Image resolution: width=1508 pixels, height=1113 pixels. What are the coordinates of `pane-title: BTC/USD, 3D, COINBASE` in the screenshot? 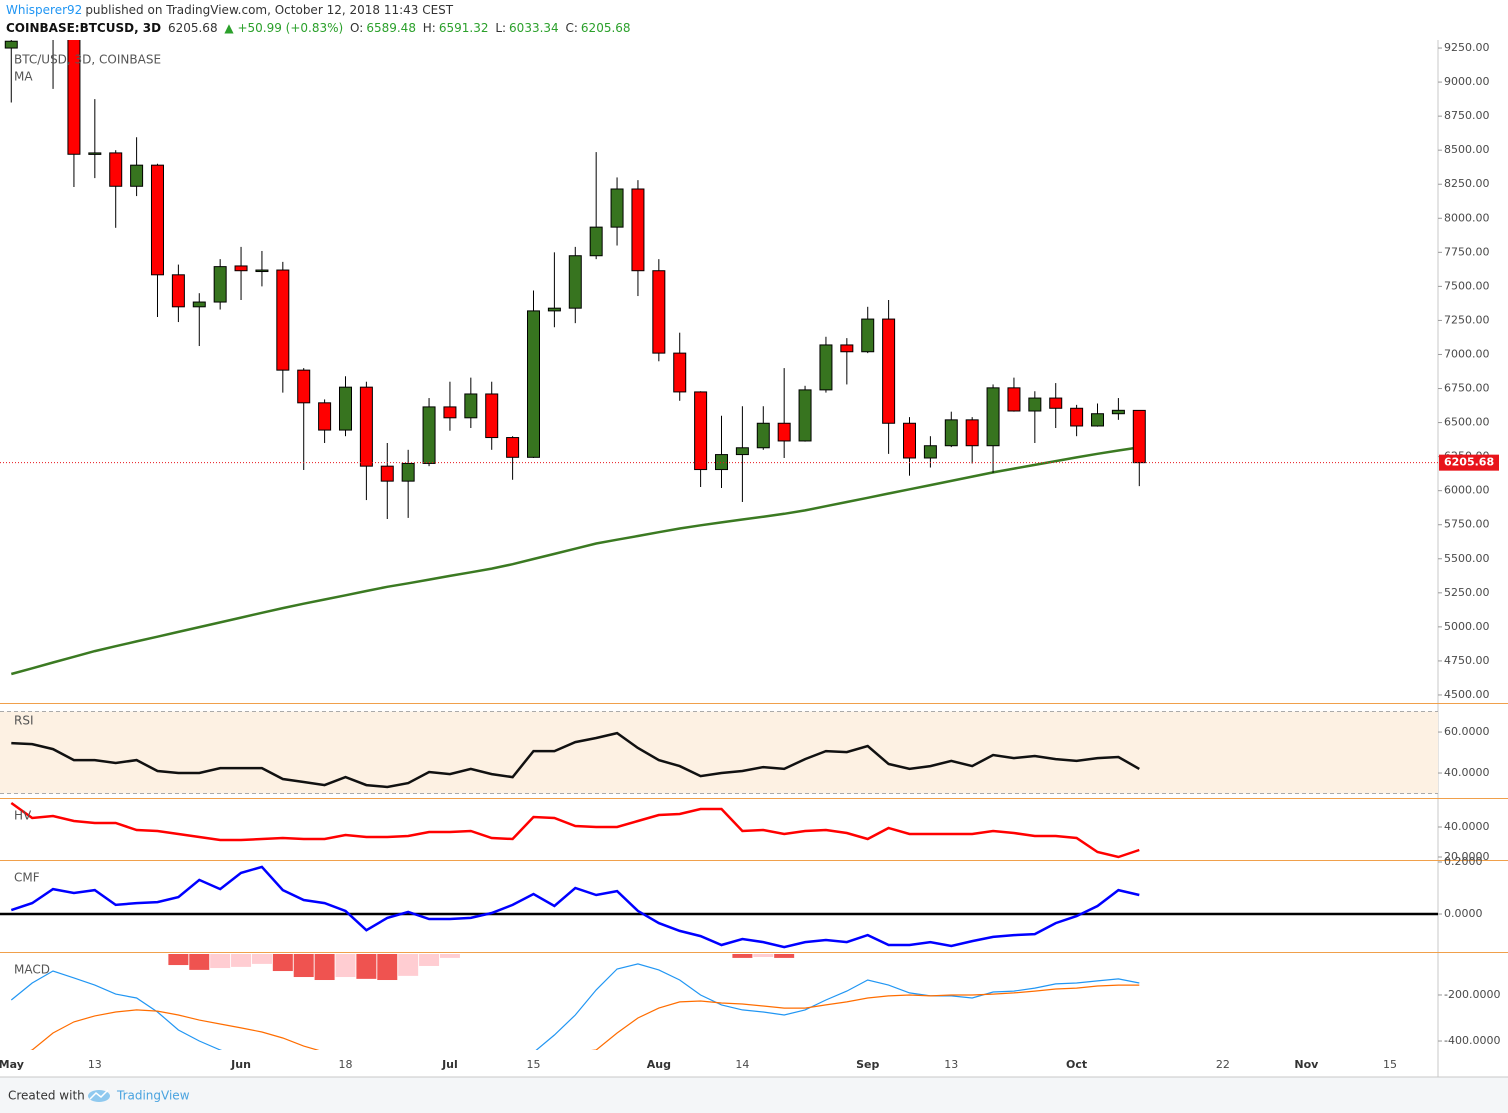 It's located at (87, 60).